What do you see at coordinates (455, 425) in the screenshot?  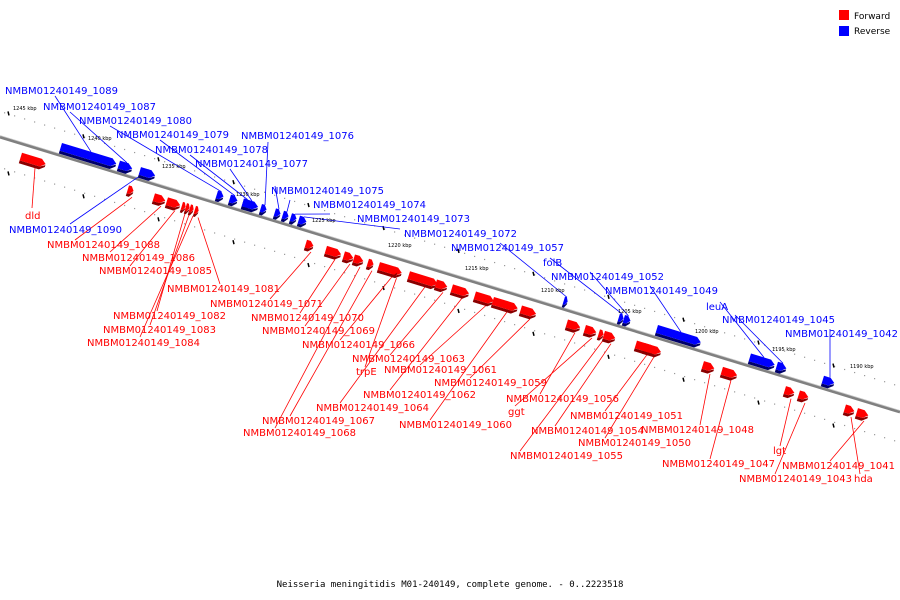 I see `gene-label-1060: NMBM01240149_1060` at bounding box center [455, 425].